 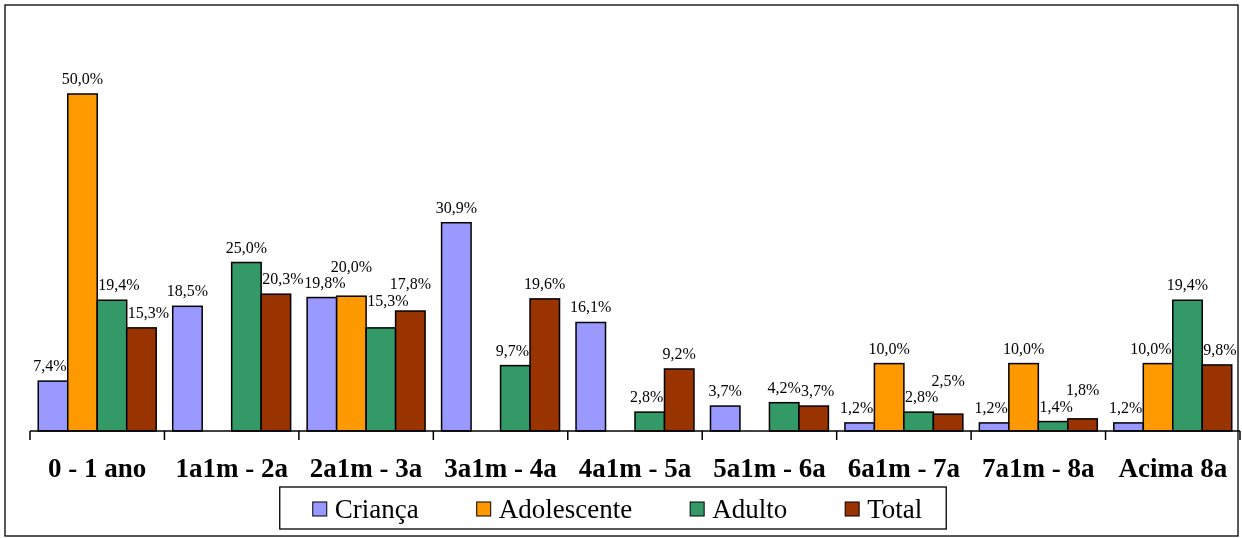 What do you see at coordinates (904, 468) in the screenshot?
I see `x-tick-label: 6a1m - 7a` at bounding box center [904, 468].